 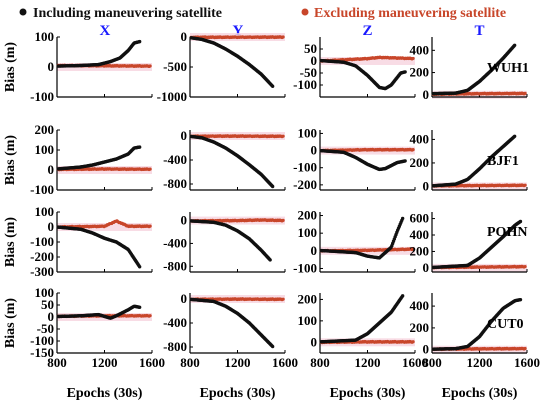 I want to click on y-tick-label: -50, so click(x=45, y=328).